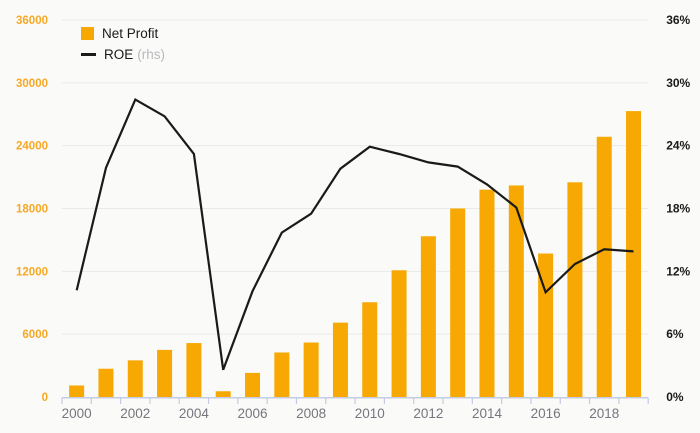  Describe the element at coordinates (77, 413) in the screenshot. I see `x-tick-label: 2000` at that location.